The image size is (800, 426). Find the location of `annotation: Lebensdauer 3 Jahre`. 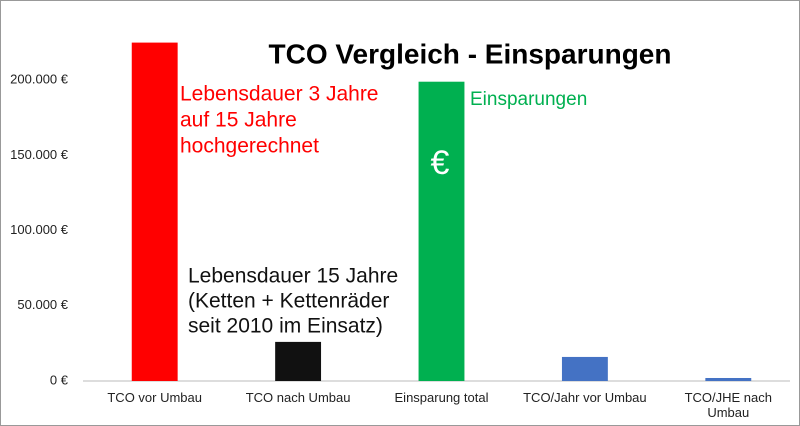

annotation: Lebensdauer 3 Jahre is located at coordinates (279, 94).